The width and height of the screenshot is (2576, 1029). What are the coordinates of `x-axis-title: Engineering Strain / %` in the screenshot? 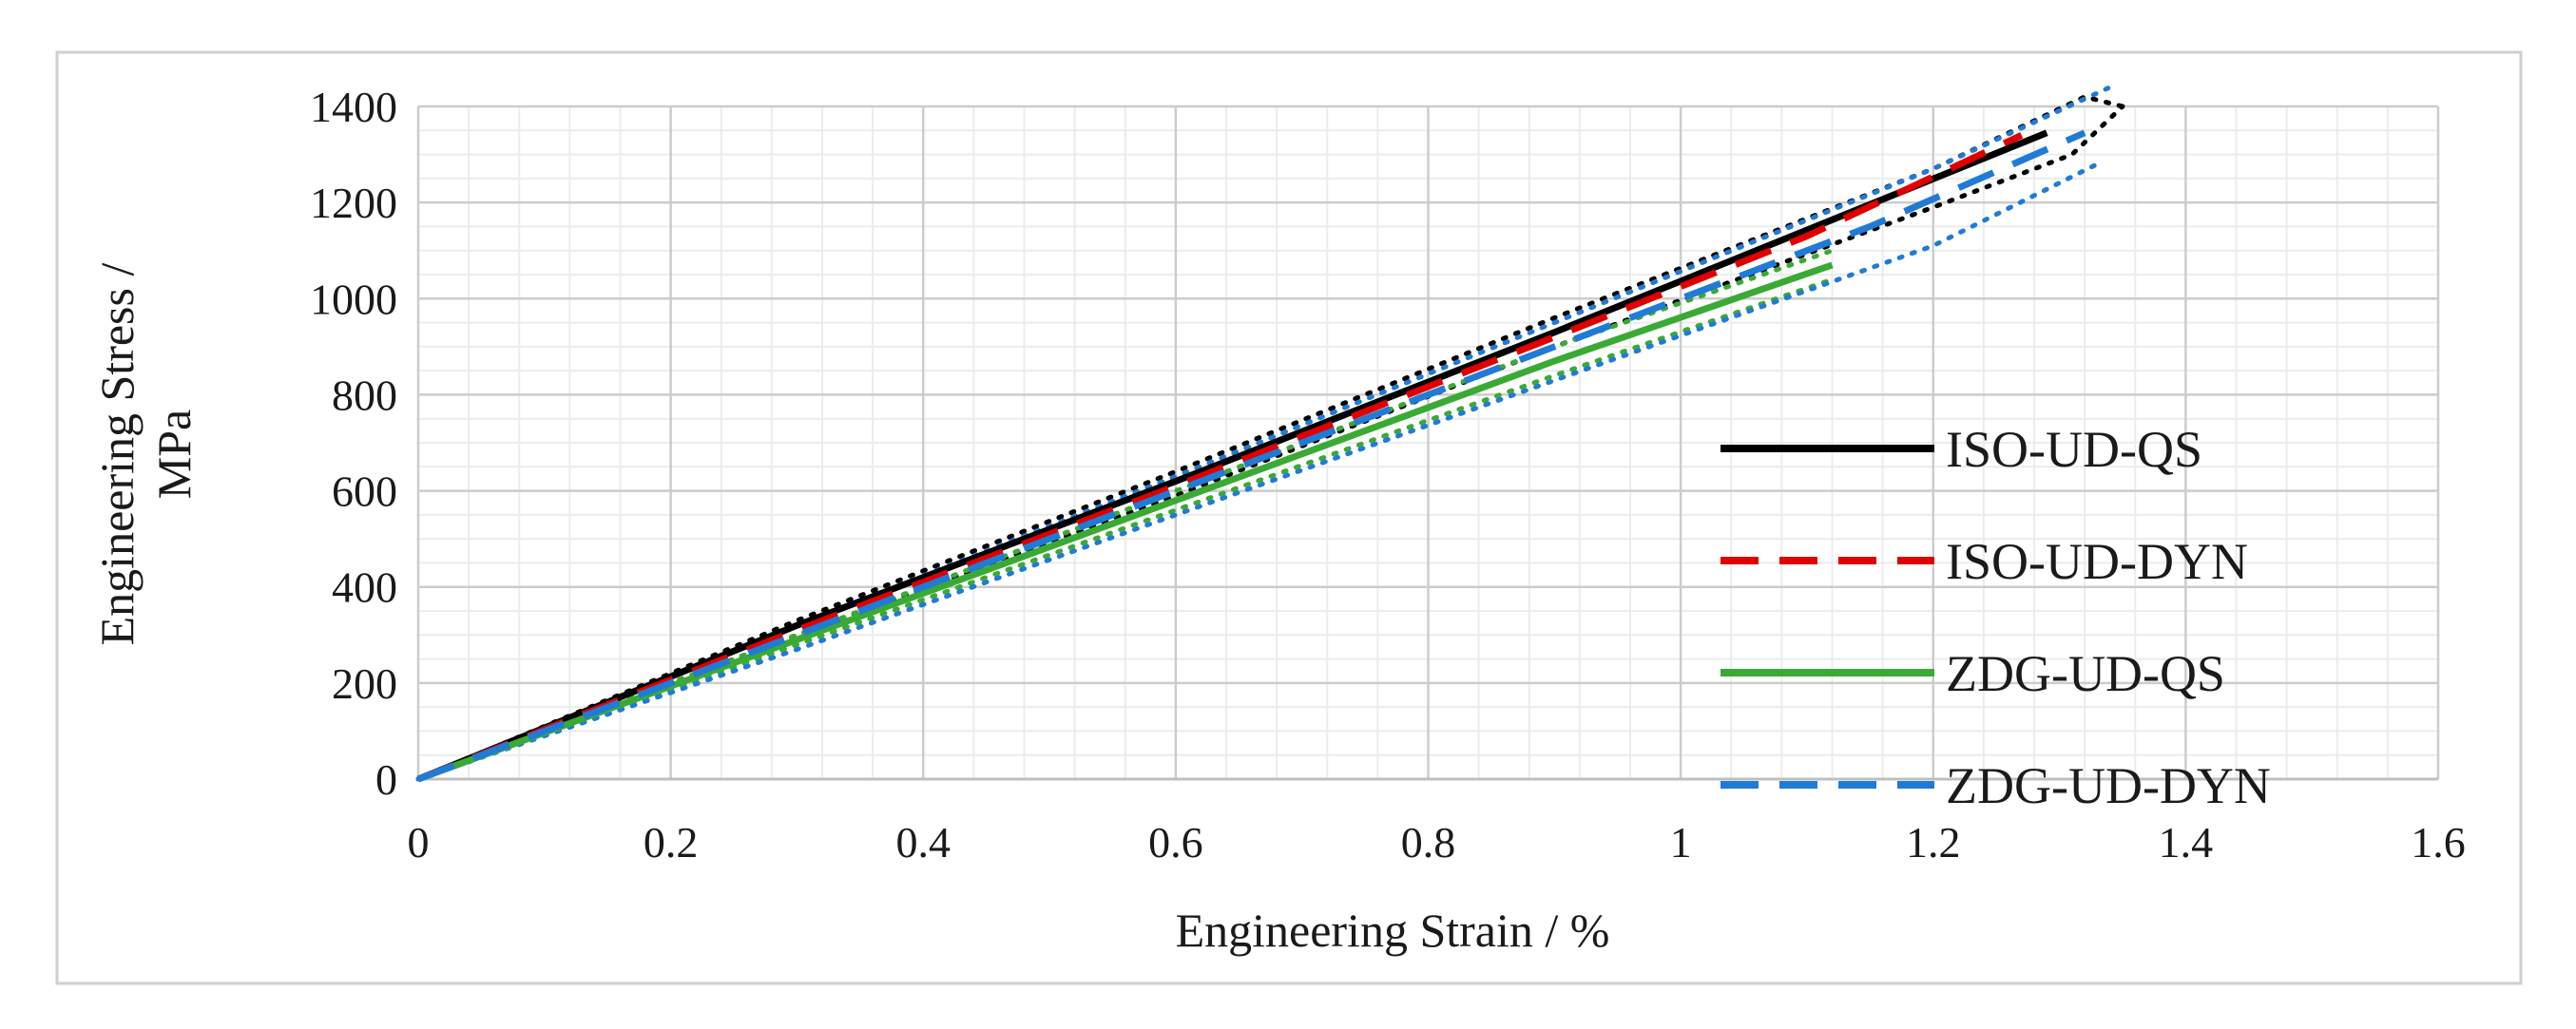 It's located at (1393, 930).